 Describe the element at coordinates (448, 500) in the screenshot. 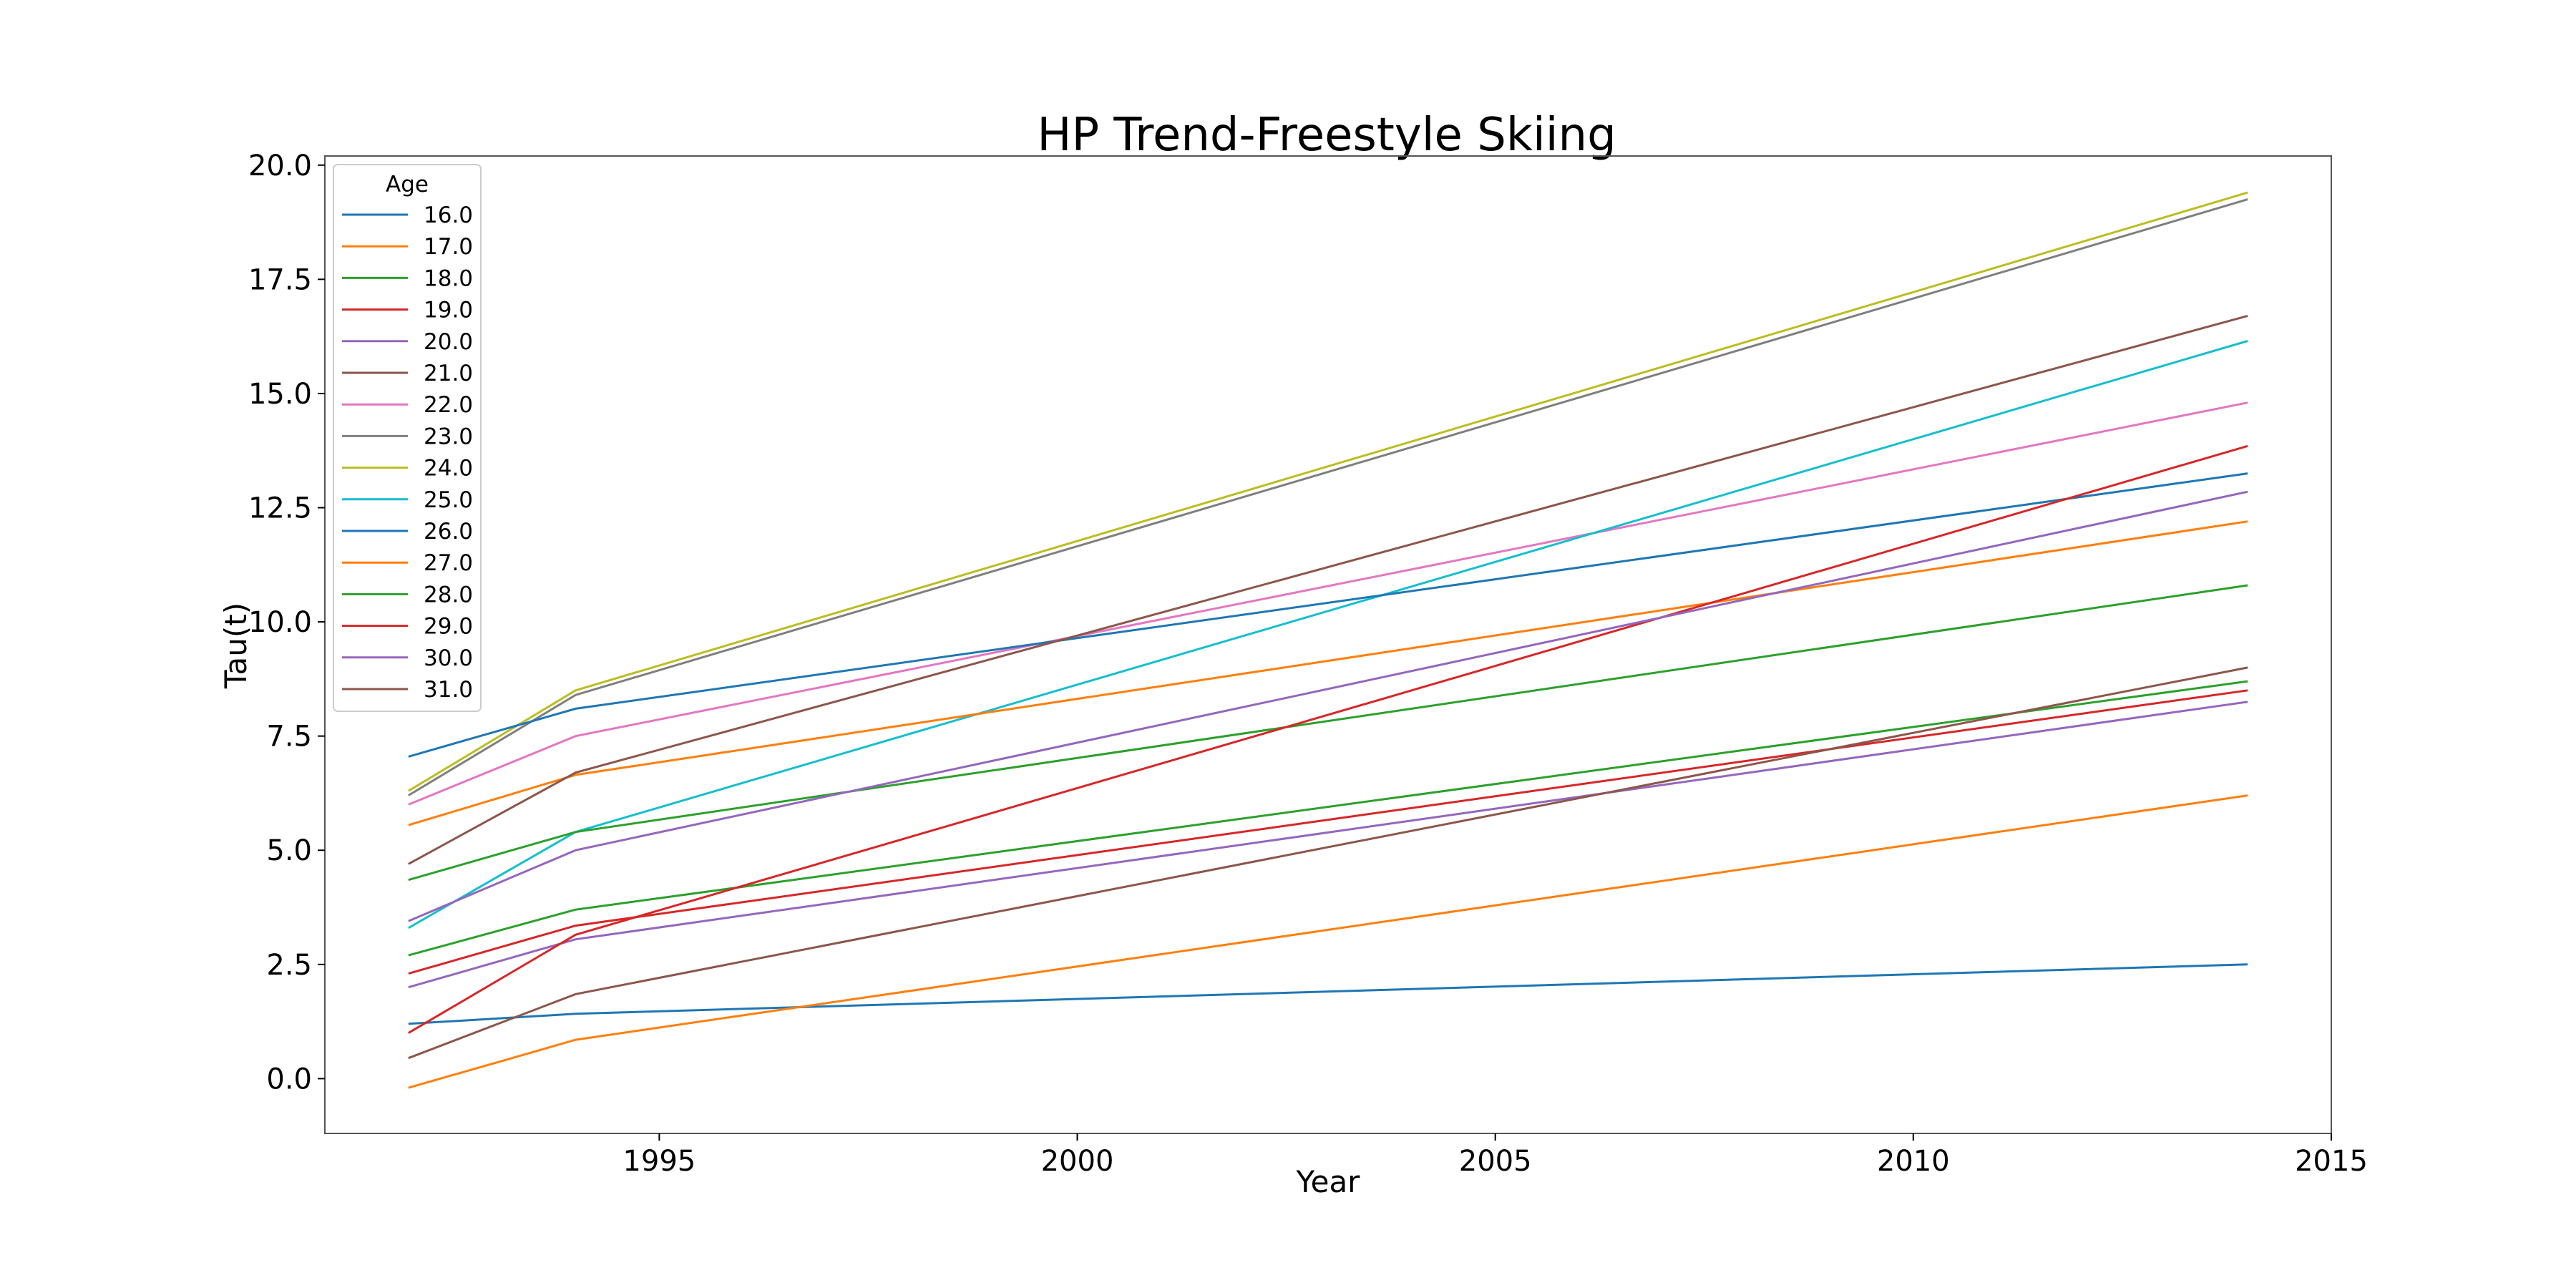

I see `legend-label: 25.0` at that location.